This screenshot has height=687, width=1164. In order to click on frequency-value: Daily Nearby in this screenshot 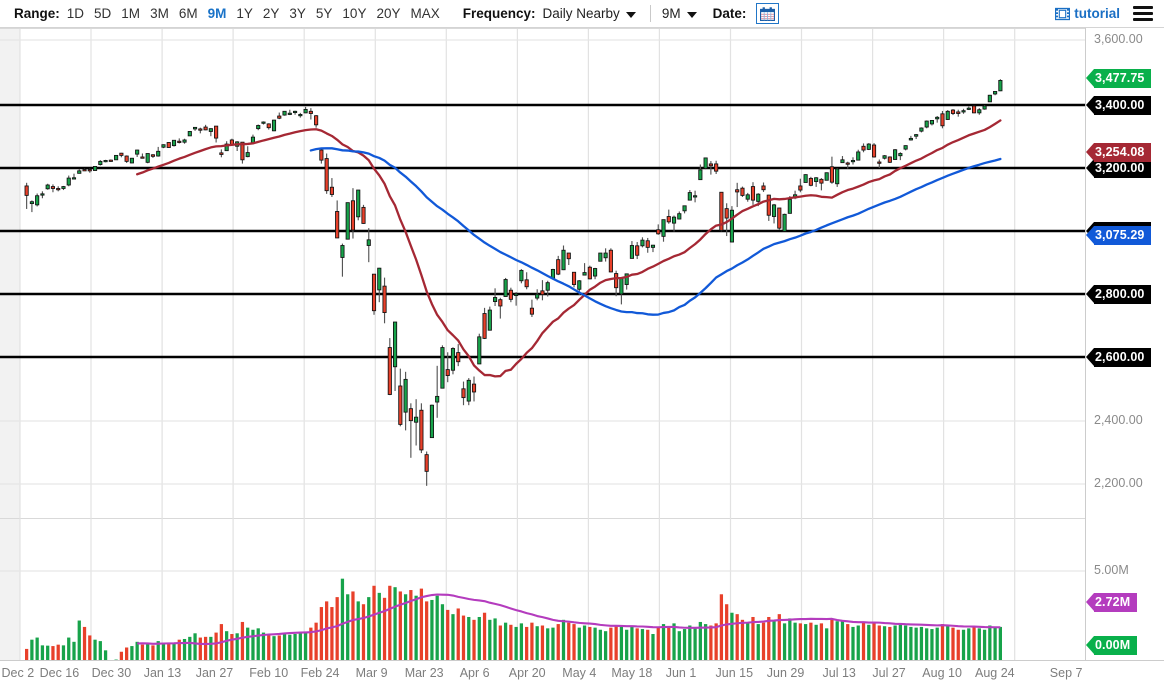, I will do `click(581, 13)`.